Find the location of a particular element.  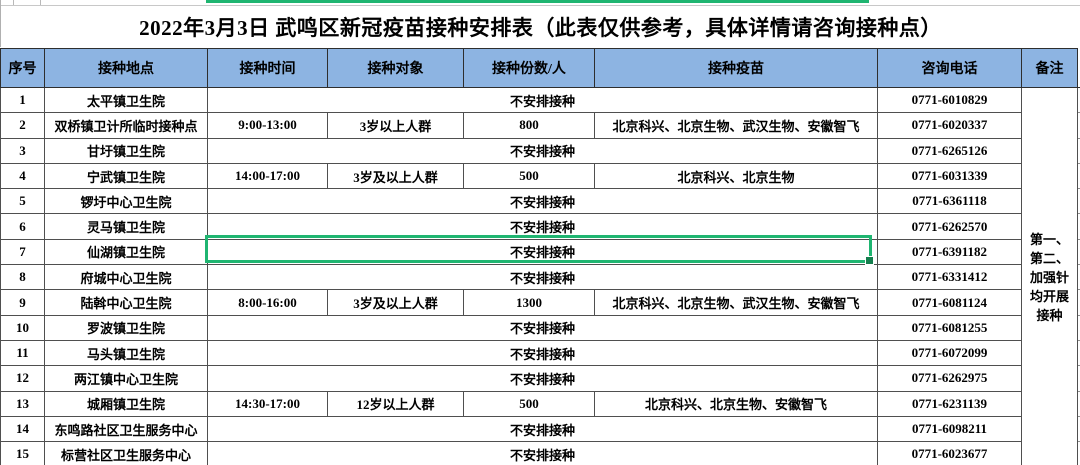

cell-phone: 0771-6262570 is located at coordinates (949, 226).